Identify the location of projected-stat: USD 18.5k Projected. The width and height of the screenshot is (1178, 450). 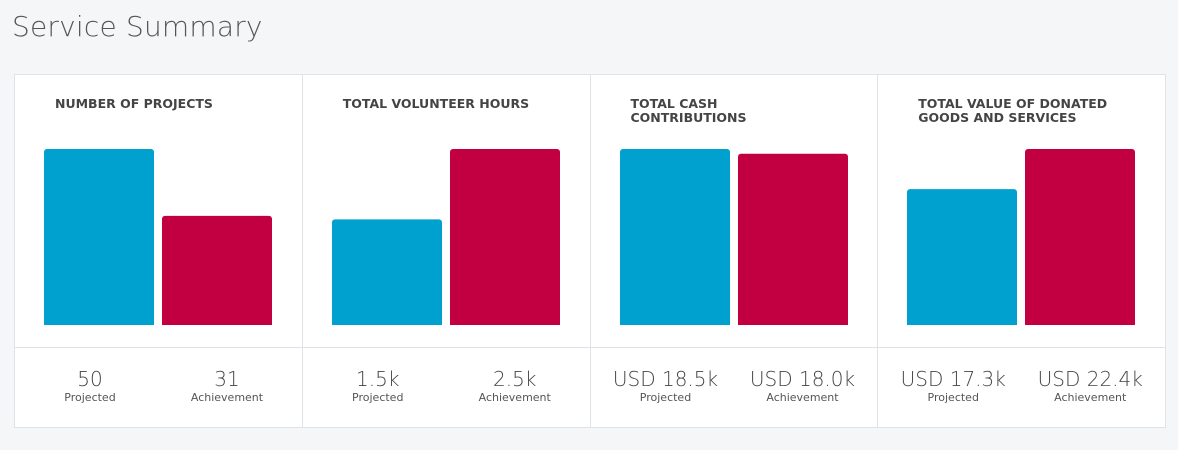
(666, 385).